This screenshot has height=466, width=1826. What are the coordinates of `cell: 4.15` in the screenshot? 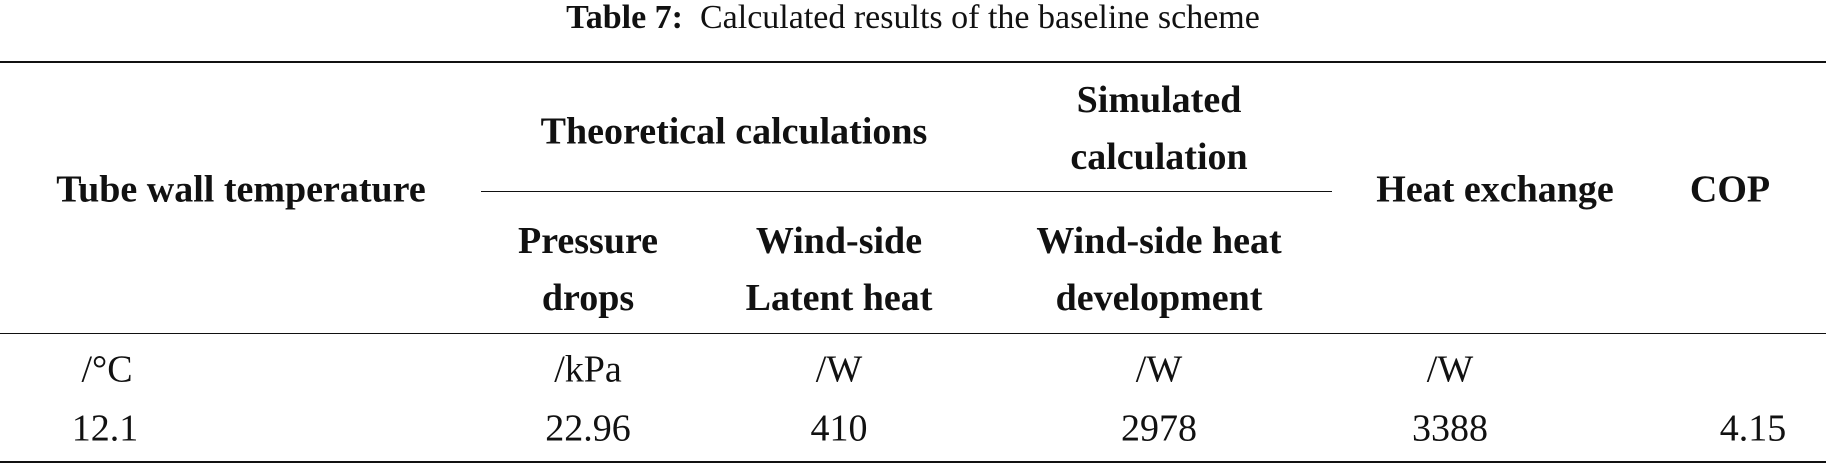 It's located at (1753, 428).